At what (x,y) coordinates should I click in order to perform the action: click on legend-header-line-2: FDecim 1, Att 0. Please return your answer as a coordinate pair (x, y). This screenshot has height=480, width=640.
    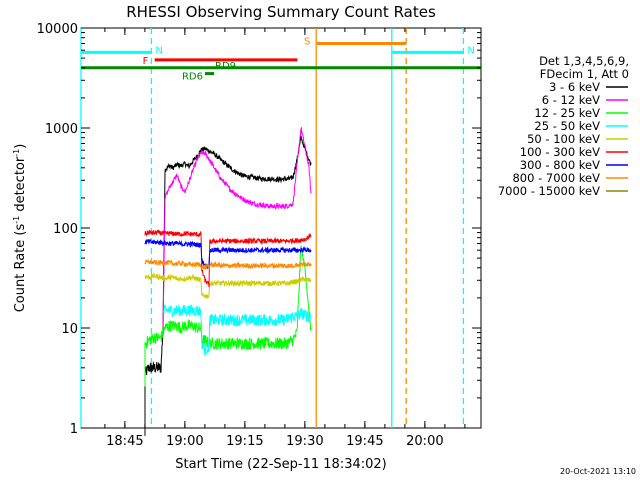
    Looking at the image, I should click on (584, 74).